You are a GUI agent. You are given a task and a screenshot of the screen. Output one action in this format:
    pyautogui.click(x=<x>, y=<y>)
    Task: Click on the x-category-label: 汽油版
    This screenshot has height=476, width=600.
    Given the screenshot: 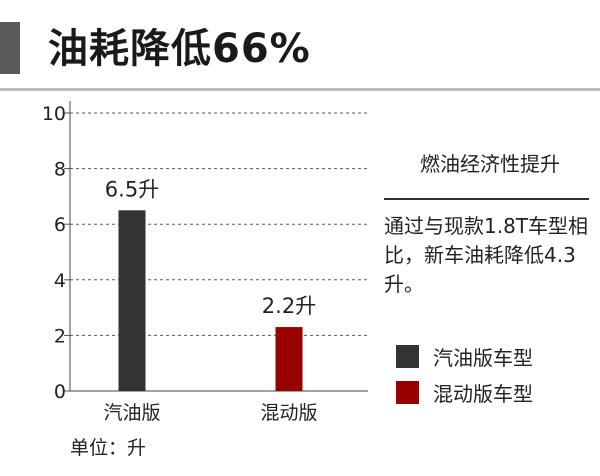 What is the action you would take?
    pyautogui.click(x=131, y=413)
    